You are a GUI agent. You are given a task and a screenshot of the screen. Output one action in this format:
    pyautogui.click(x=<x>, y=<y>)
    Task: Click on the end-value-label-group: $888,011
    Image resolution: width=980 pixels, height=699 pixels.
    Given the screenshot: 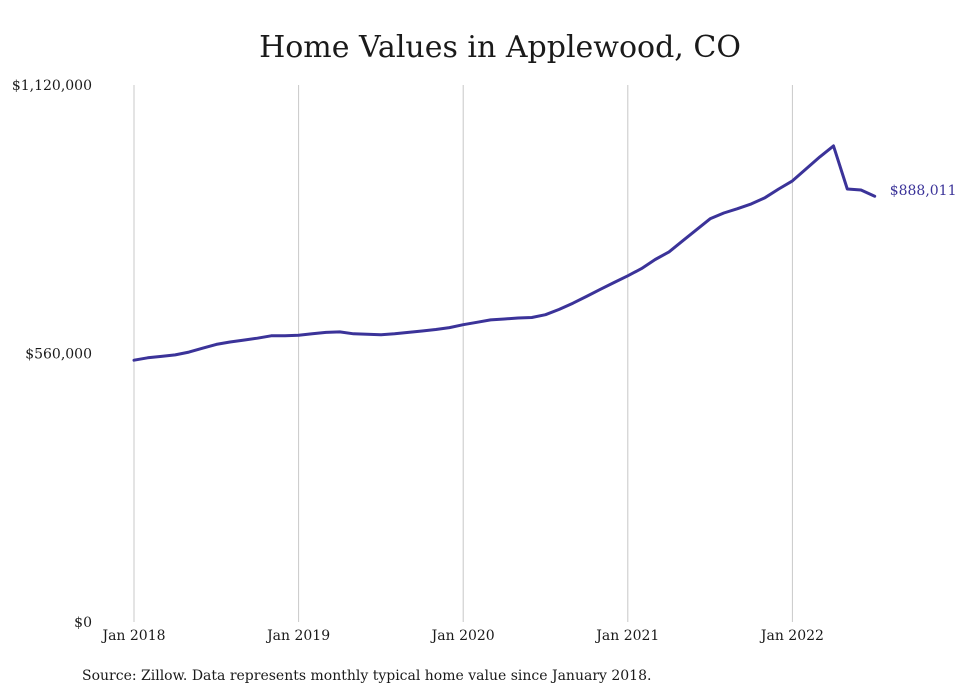 What is the action you would take?
    pyautogui.click(x=923, y=191)
    